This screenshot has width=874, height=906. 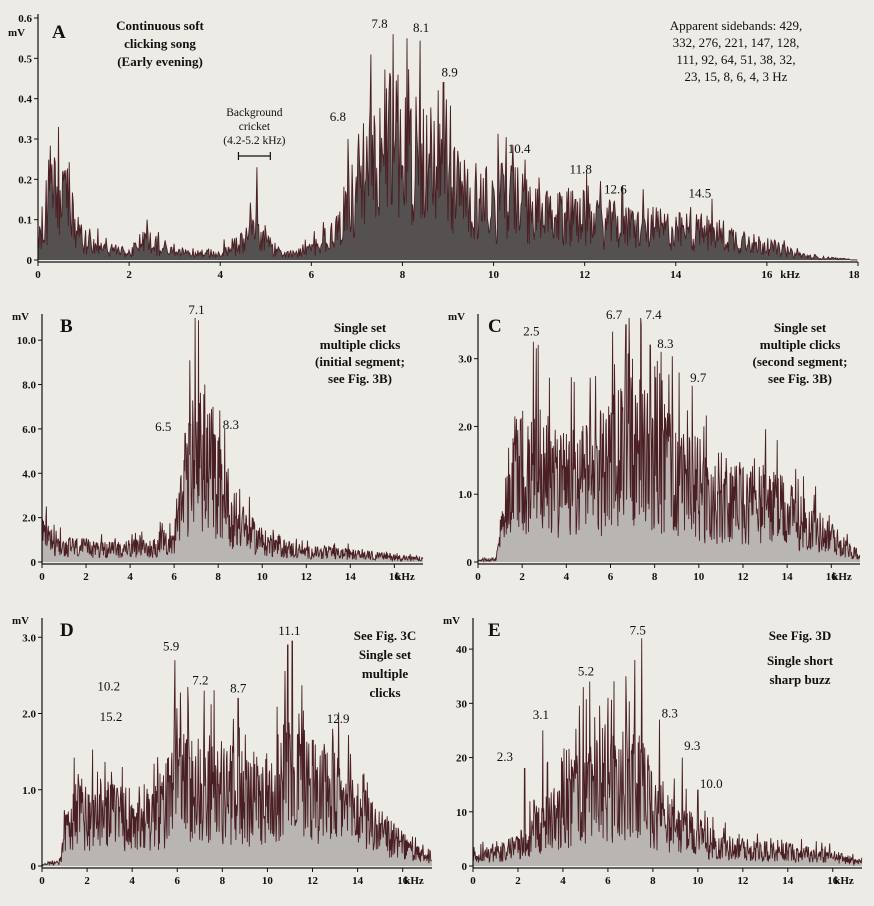 I want to click on cricket-annotation-line: cricket, so click(x=255, y=127).